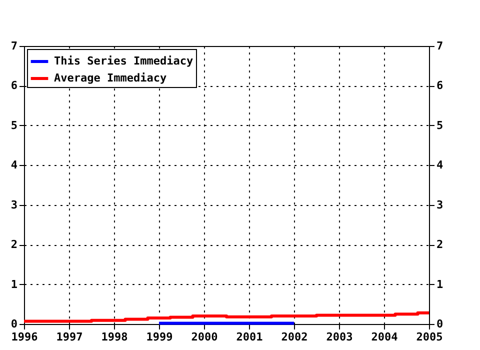 The height and width of the screenshot is (350, 480). What do you see at coordinates (429, 337) in the screenshot?
I see `x-tick-label: 2005` at bounding box center [429, 337].